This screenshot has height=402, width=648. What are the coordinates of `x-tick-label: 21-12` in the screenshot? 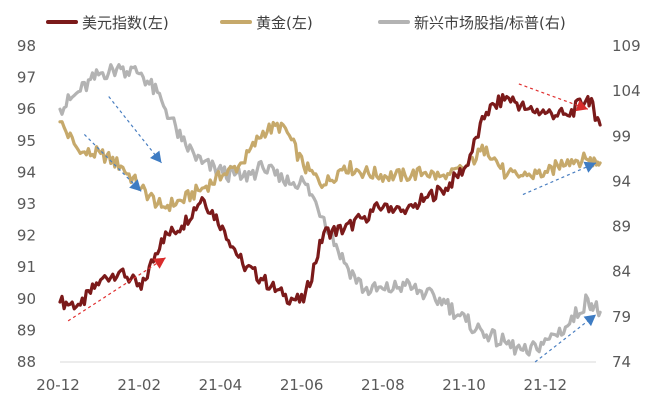 It's located at (545, 385).